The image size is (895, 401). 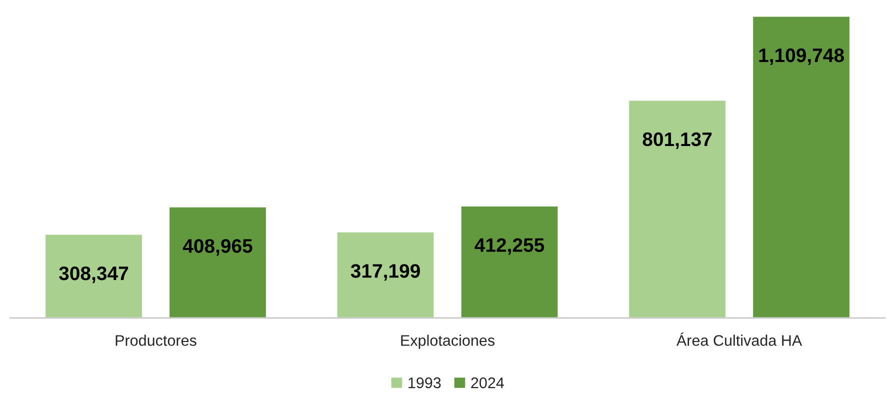 What do you see at coordinates (739, 339) in the screenshot?
I see `x-tick-label: Área Cultivada HA` at bounding box center [739, 339].